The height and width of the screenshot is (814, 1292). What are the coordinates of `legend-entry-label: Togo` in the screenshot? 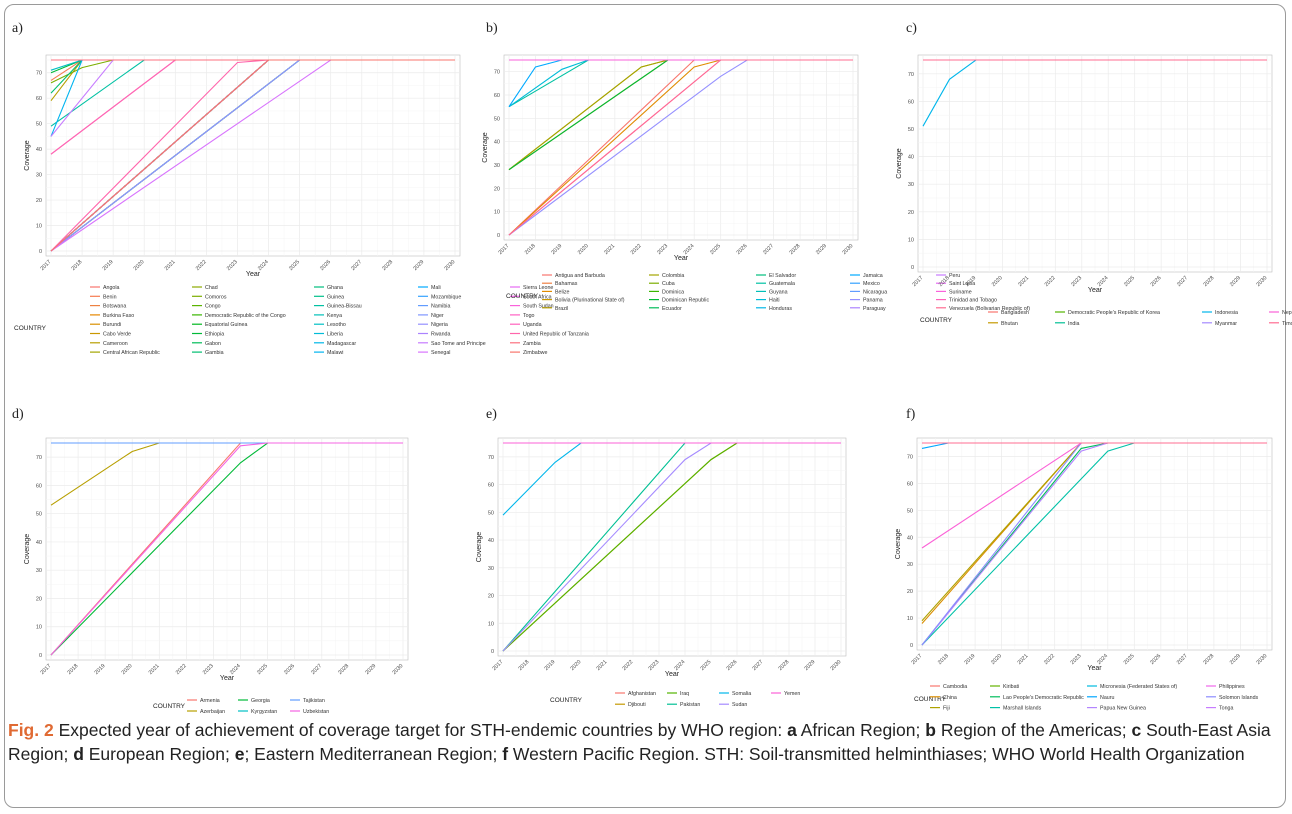 It's located at (529, 316).